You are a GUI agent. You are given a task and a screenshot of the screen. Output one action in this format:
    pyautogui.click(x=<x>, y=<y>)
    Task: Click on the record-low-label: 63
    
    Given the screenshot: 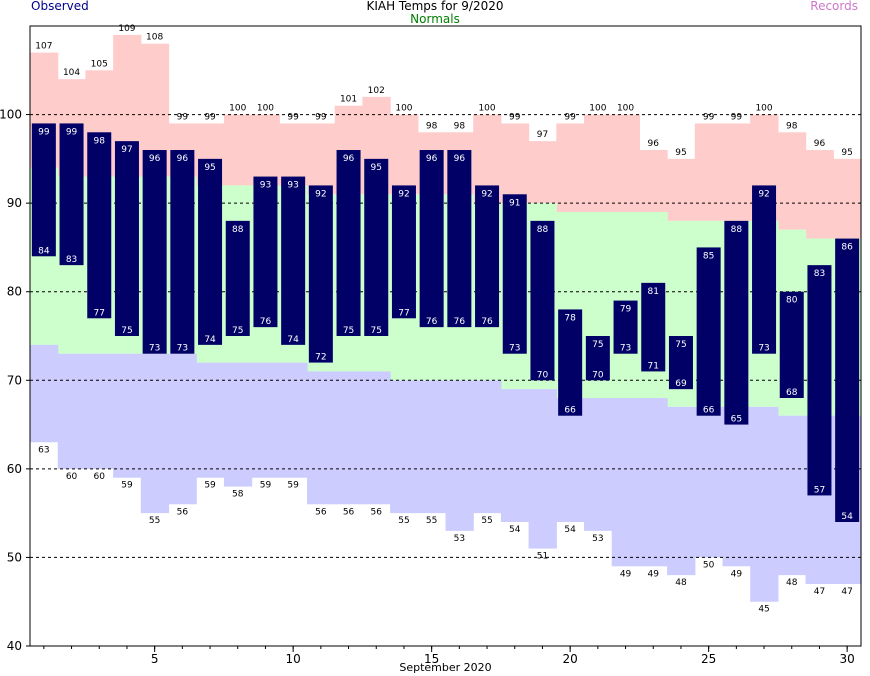 What is the action you would take?
    pyautogui.click(x=43, y=450)
    